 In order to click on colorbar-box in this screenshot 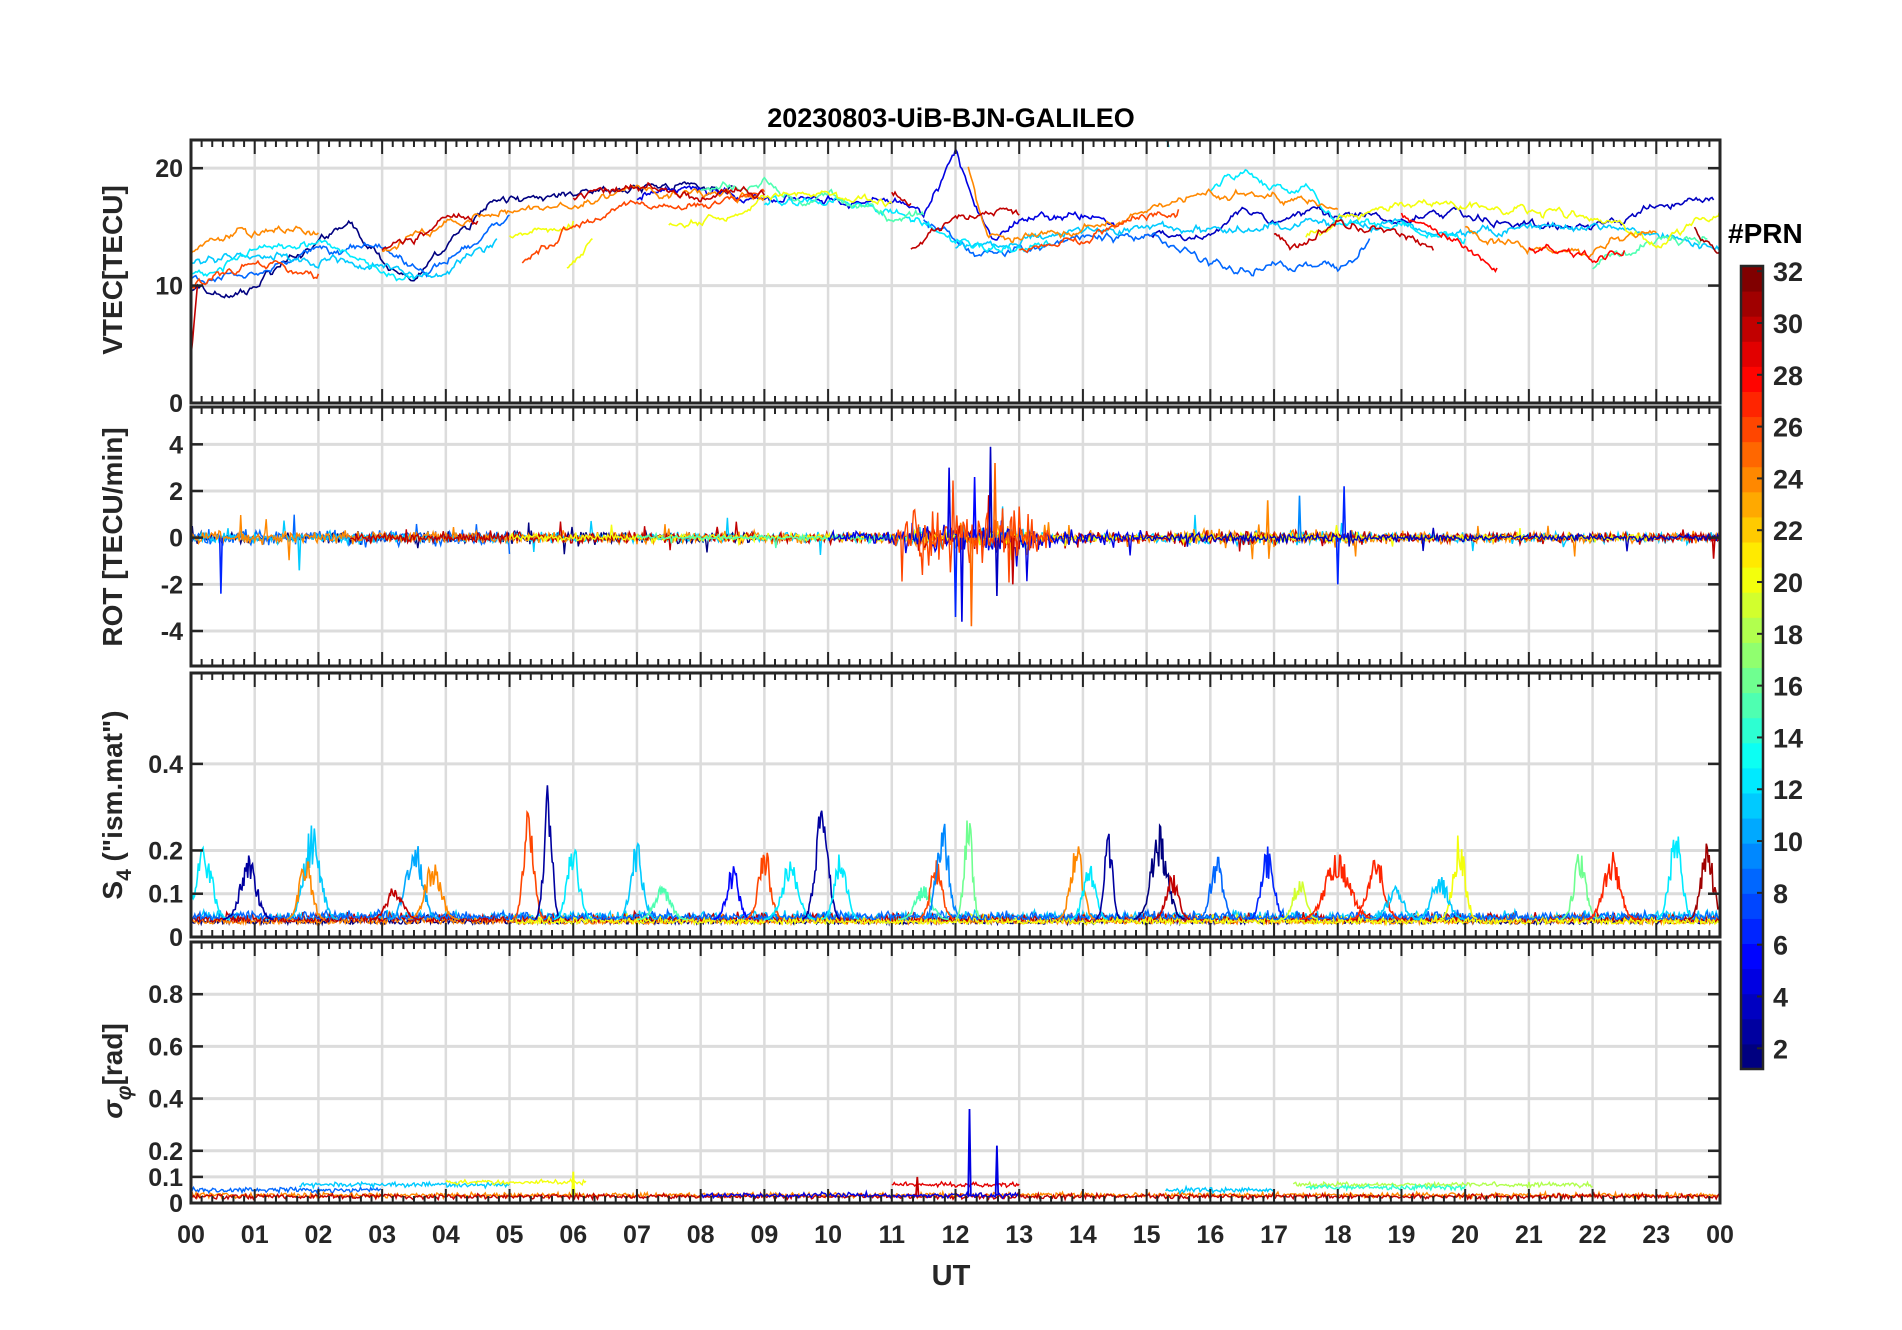, I will do `click(1752, 667)`.